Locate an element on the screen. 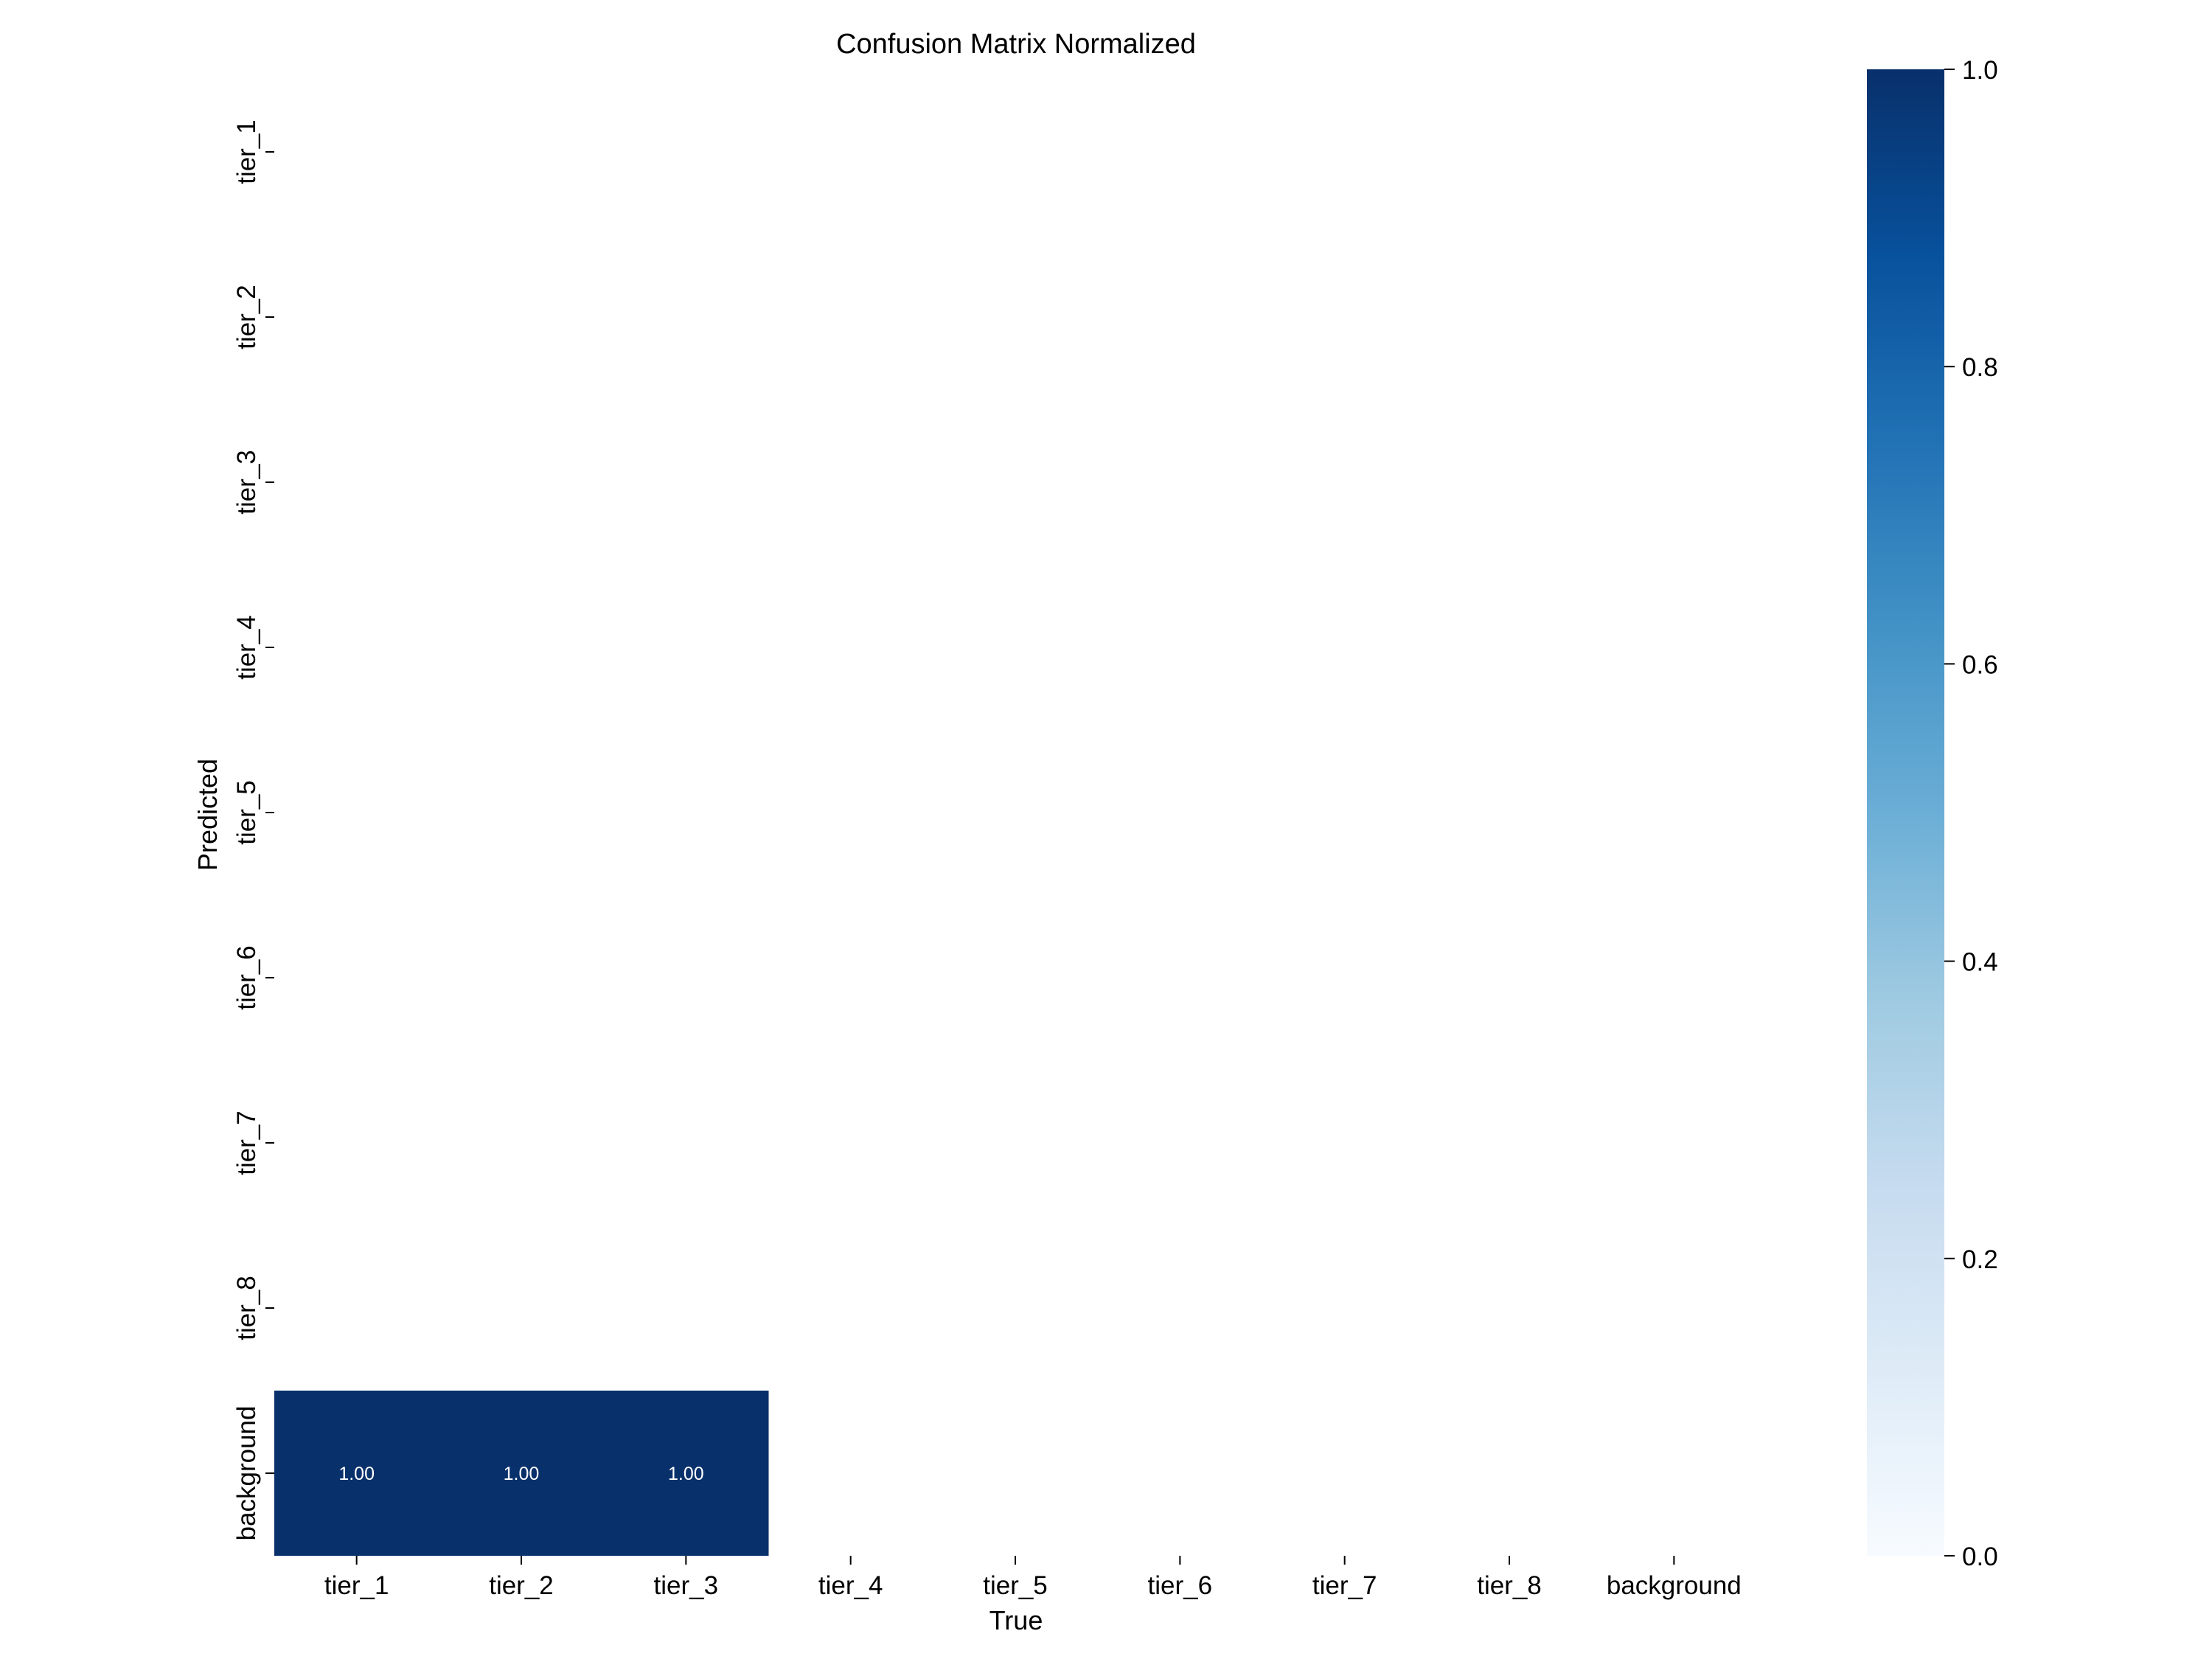  colorbar-tick-label: 0.2 is located at coordinates (1980, 1259).